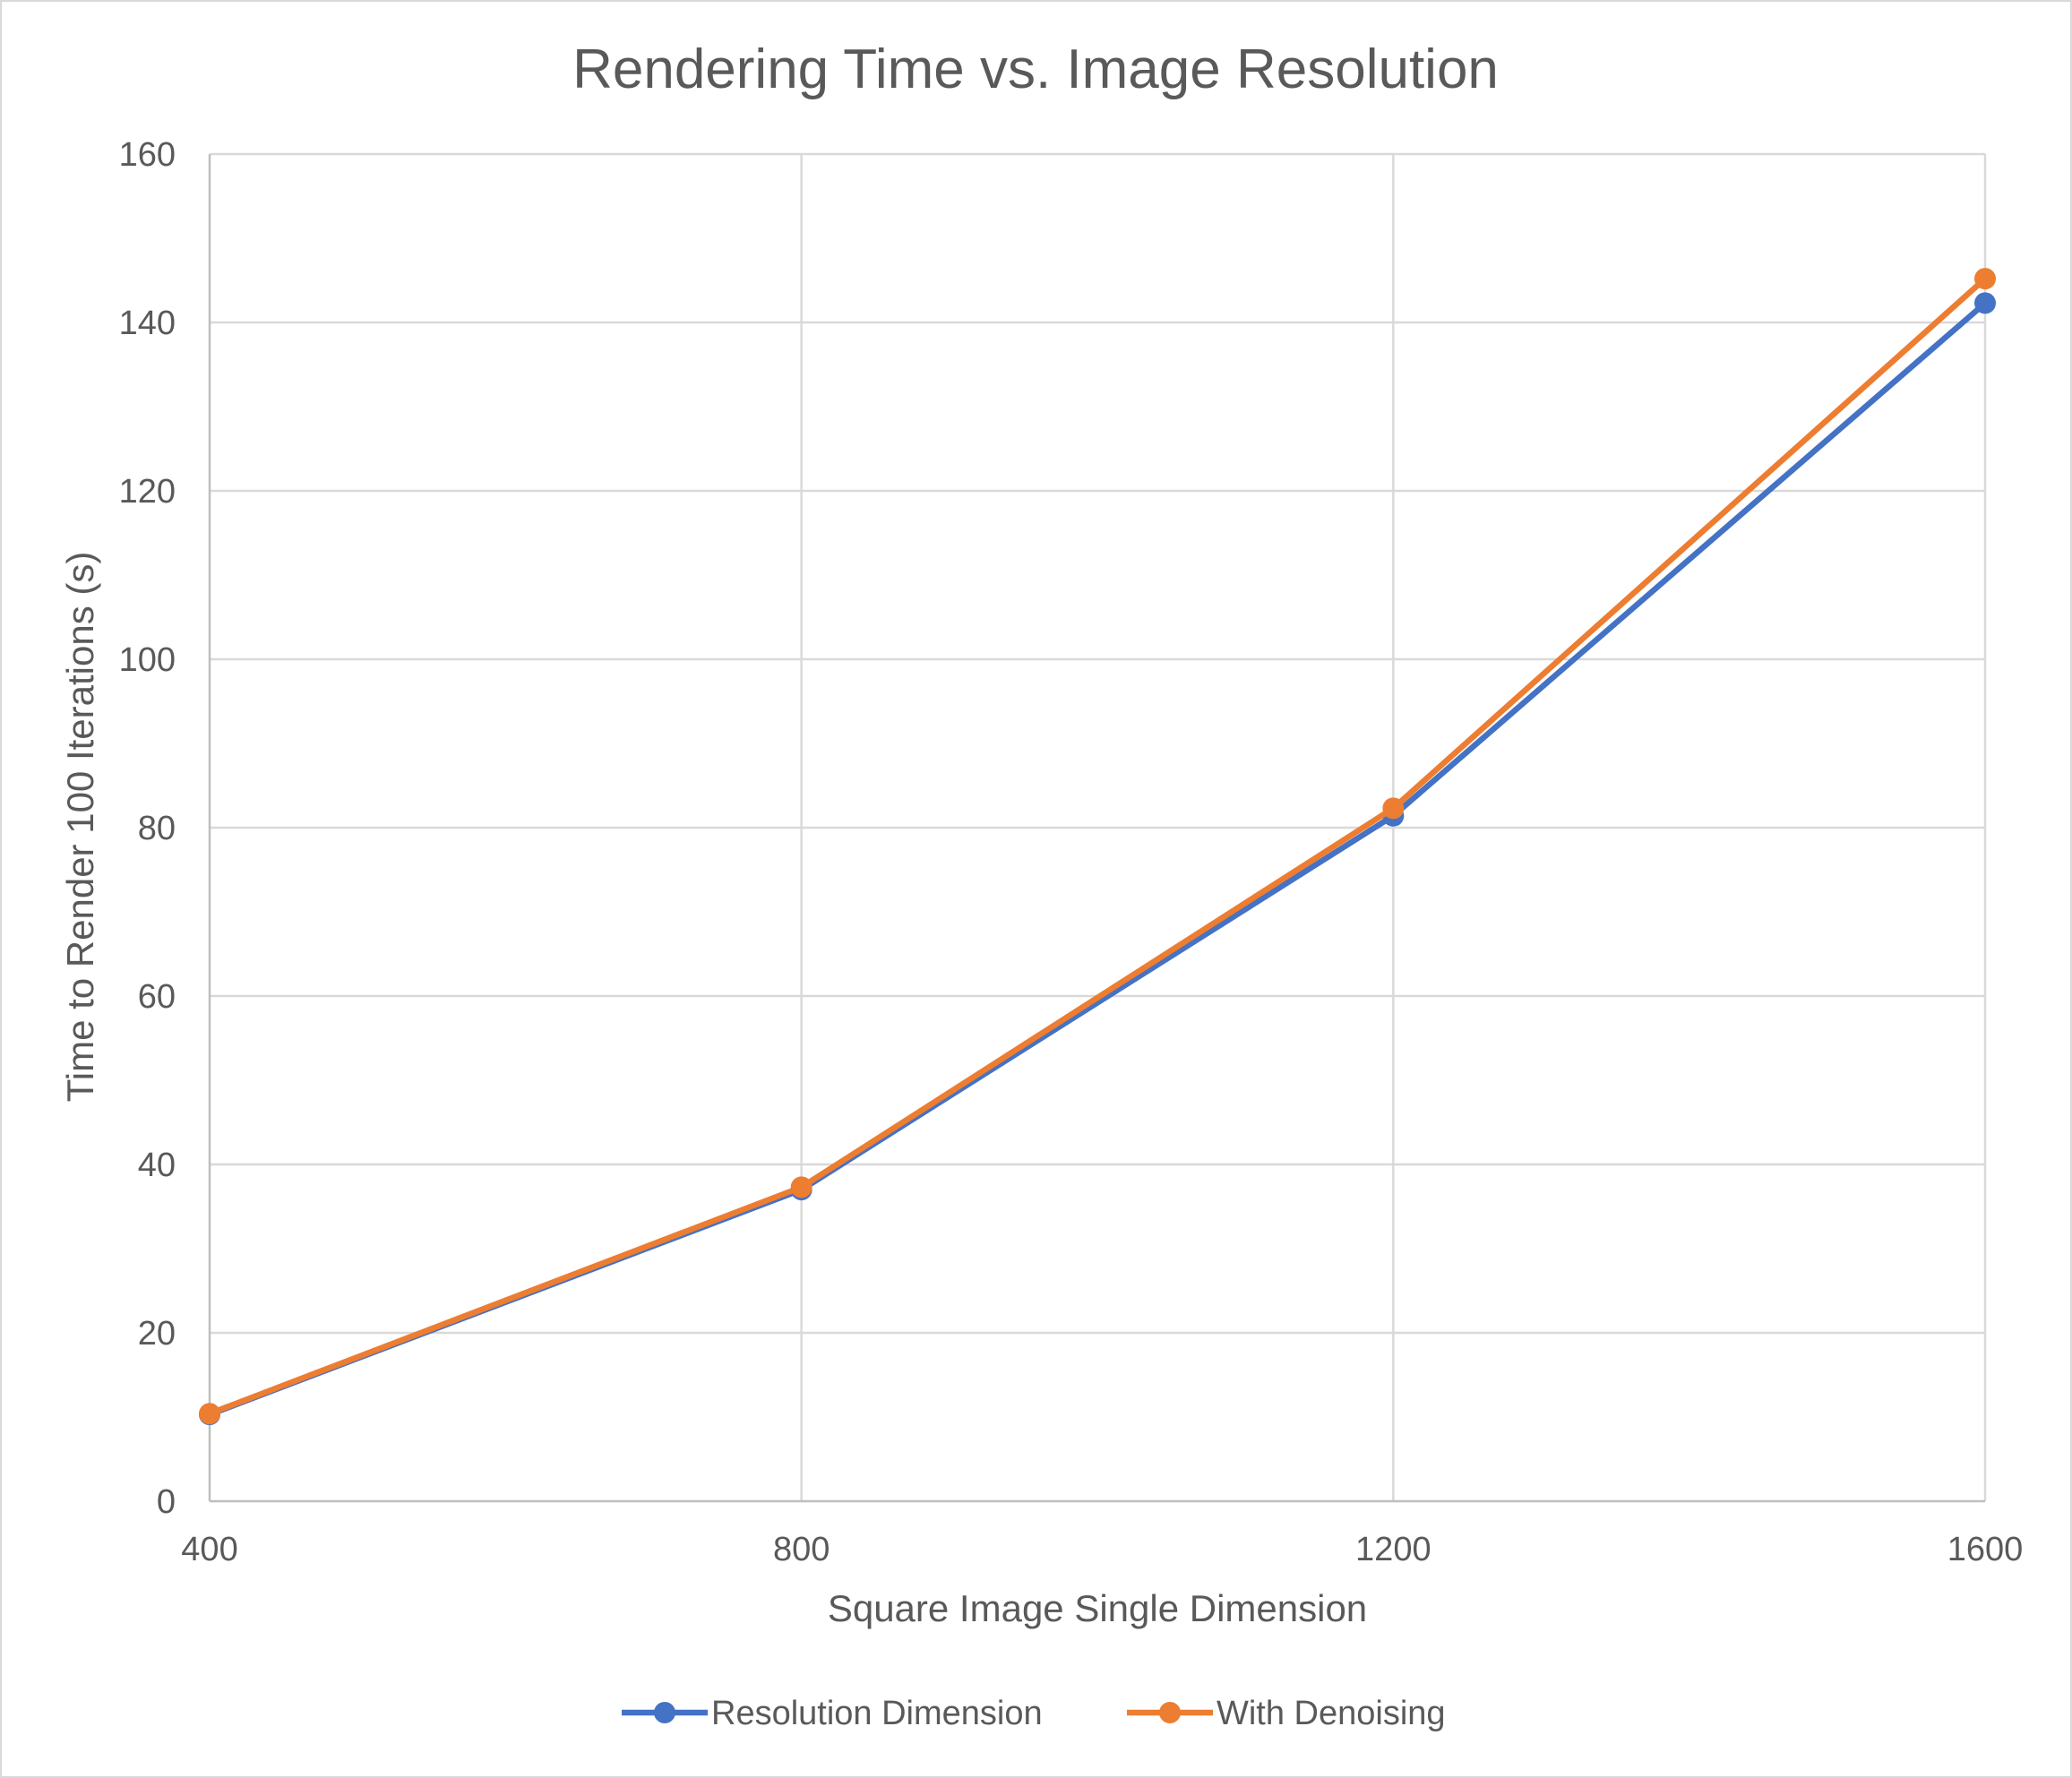 This screenshot has width=2072, height=1778. I want to click on chart-title: Rendering Time vs. Image Resolution, so click(1036, 69).